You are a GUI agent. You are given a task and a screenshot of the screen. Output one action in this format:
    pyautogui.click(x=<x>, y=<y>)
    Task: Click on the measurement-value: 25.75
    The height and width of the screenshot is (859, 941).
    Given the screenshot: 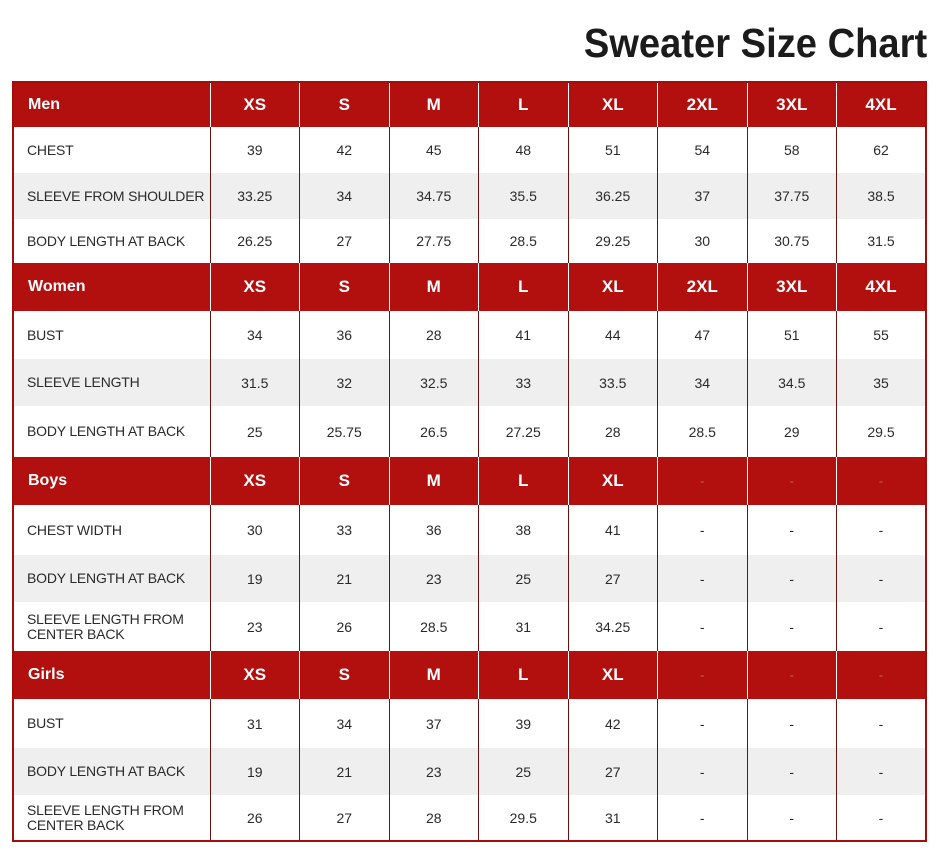 What is the action you would take?
    pyautogui.click(x=344, y=431)
    